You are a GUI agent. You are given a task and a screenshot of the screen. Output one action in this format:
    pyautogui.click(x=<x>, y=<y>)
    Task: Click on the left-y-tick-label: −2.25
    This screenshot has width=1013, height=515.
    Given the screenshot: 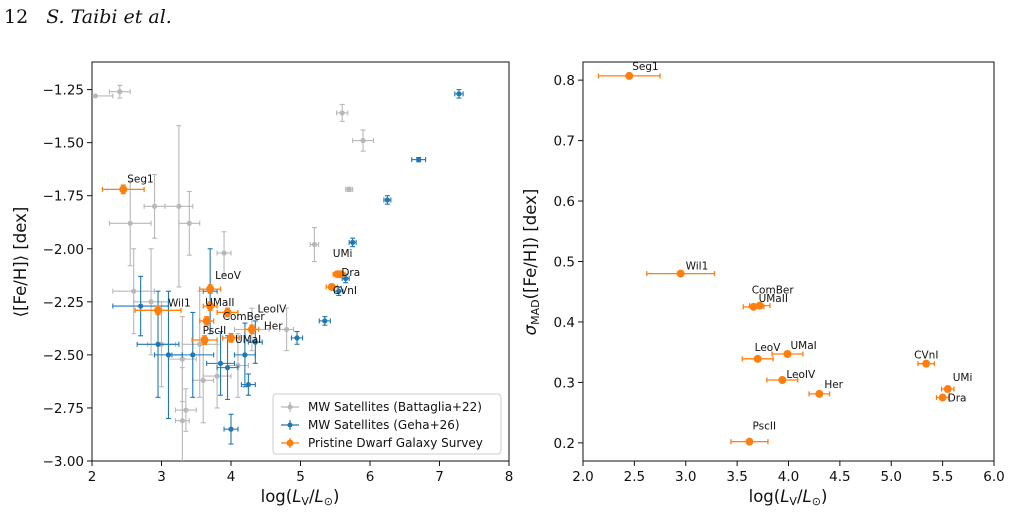 What is the action you would take?
    pyautogui.click(x=63, y=303)
    